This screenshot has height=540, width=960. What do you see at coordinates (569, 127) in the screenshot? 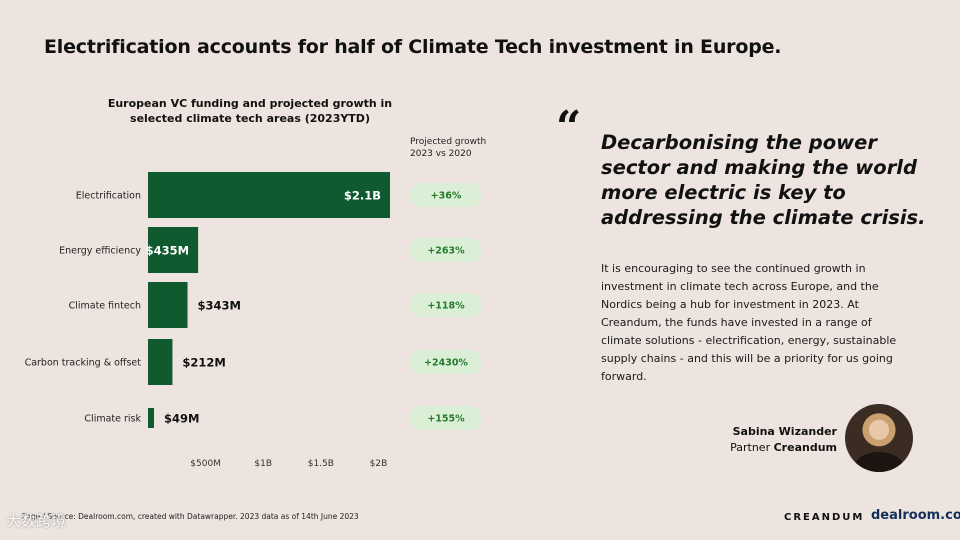
I see `quote-mark-icon: “` at bounding box center [569, 127].